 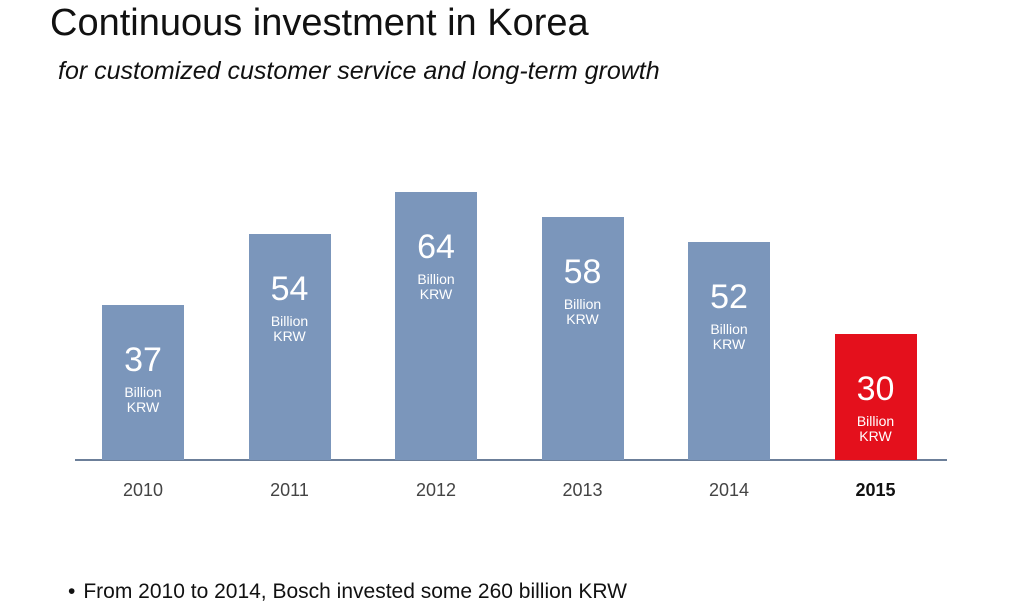 I want to click on baseline, so click(x=511, y=460).